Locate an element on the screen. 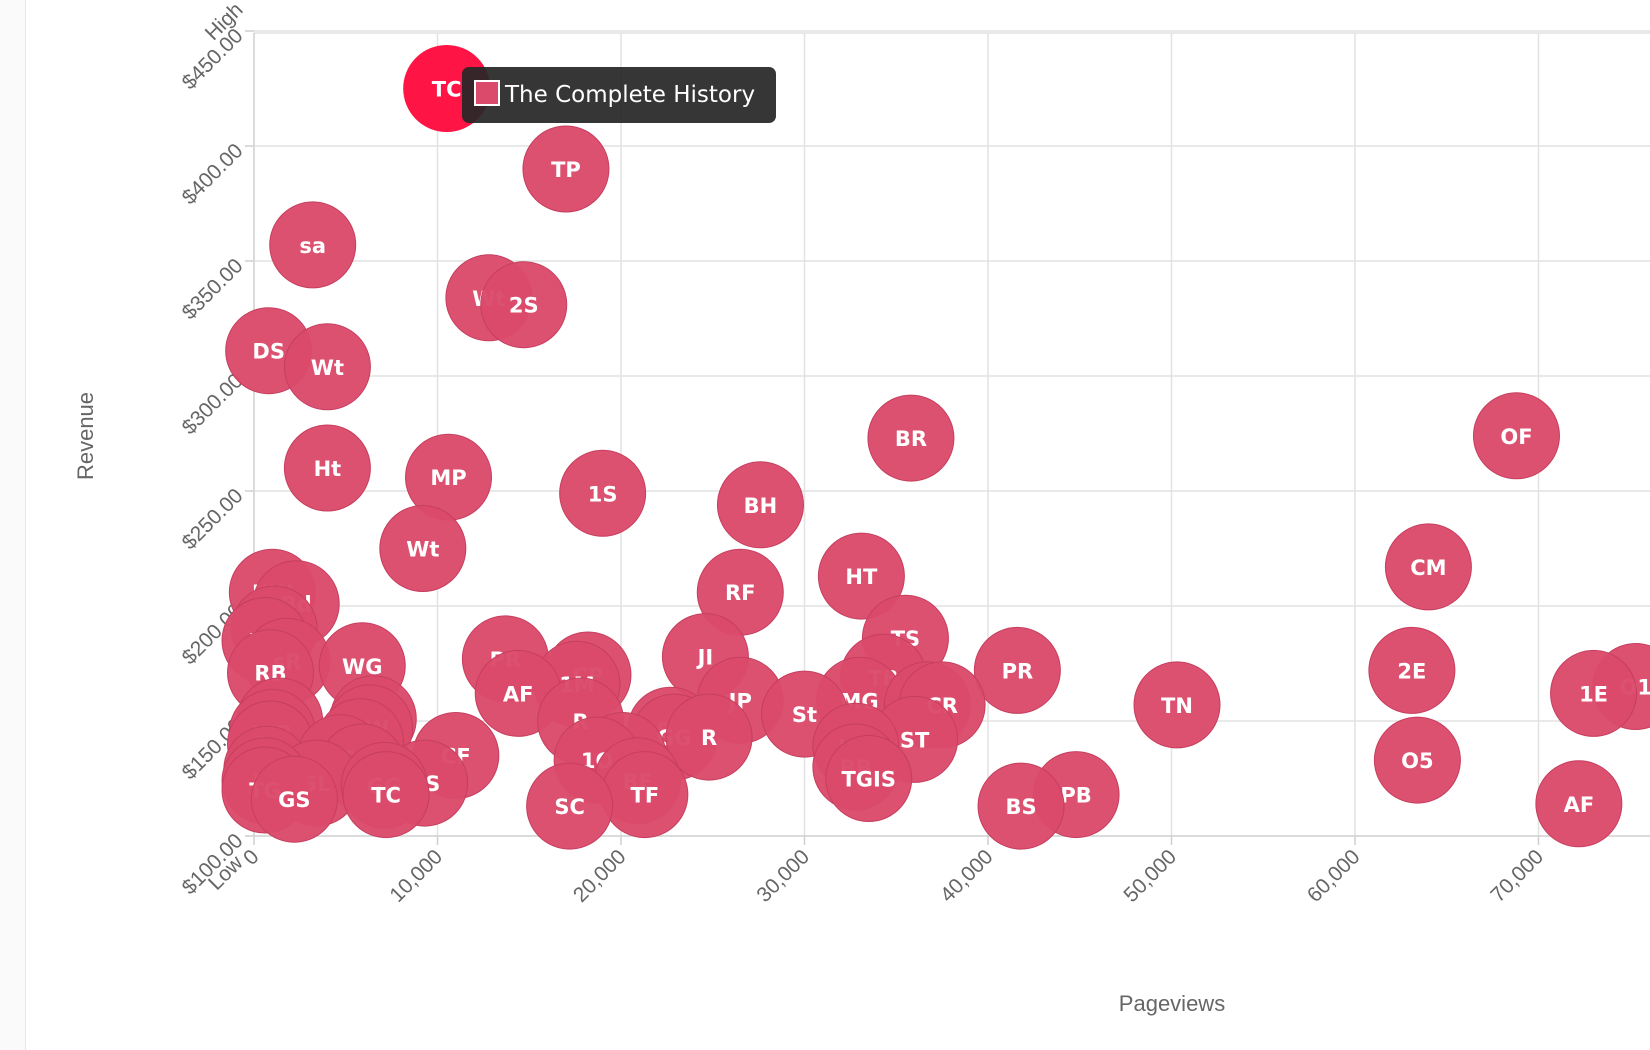 The width and height of the screenshot is (1650, 1050). bubble: O5 is located at coordinates (1417, 760).